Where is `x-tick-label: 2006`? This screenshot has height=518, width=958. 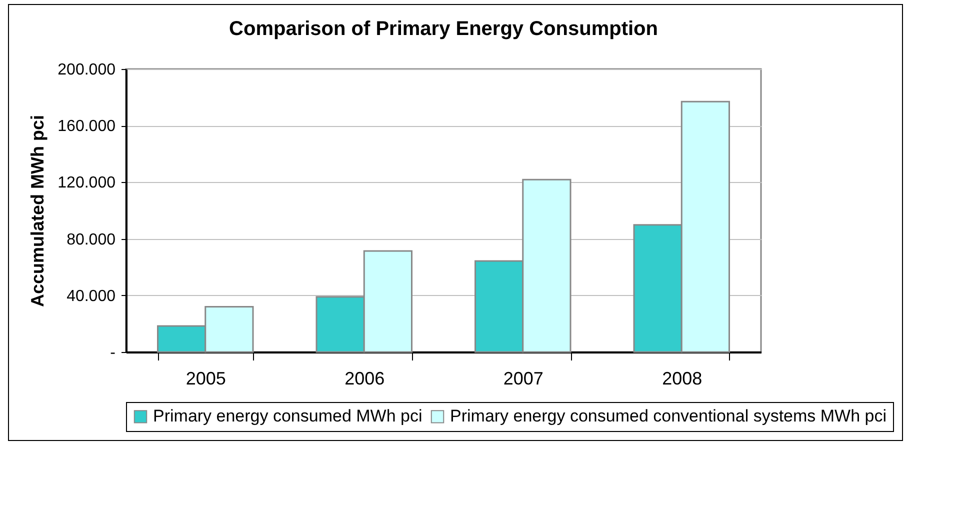 x-tick-label: 2006 is located at coordinates (364, 378).